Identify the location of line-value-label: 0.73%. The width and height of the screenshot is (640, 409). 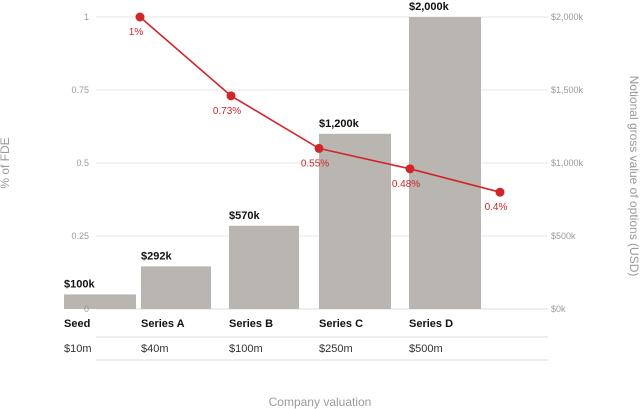
(227, 111).